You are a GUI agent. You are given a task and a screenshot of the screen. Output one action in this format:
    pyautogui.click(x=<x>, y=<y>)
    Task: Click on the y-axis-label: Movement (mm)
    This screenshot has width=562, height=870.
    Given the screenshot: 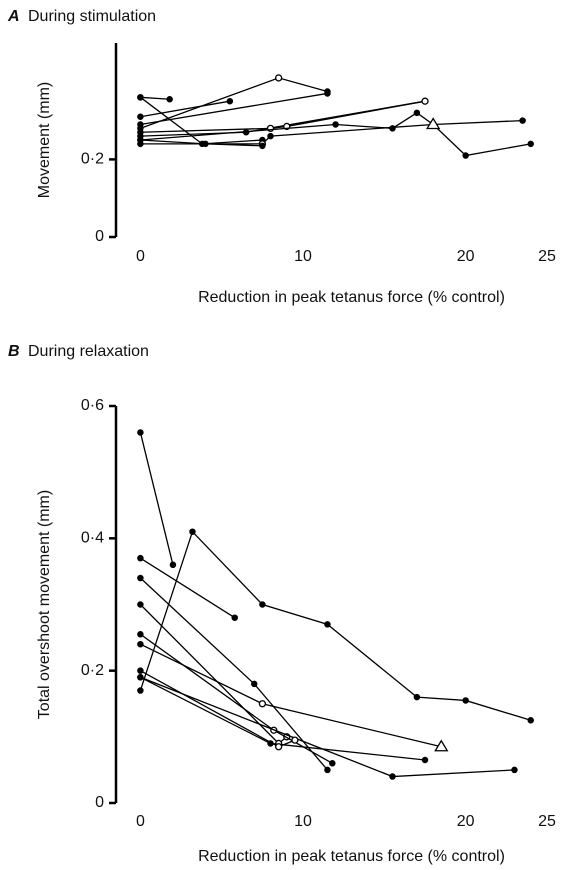 What is the action you would take?
    pyautogui.click(x=44, y=140)
    